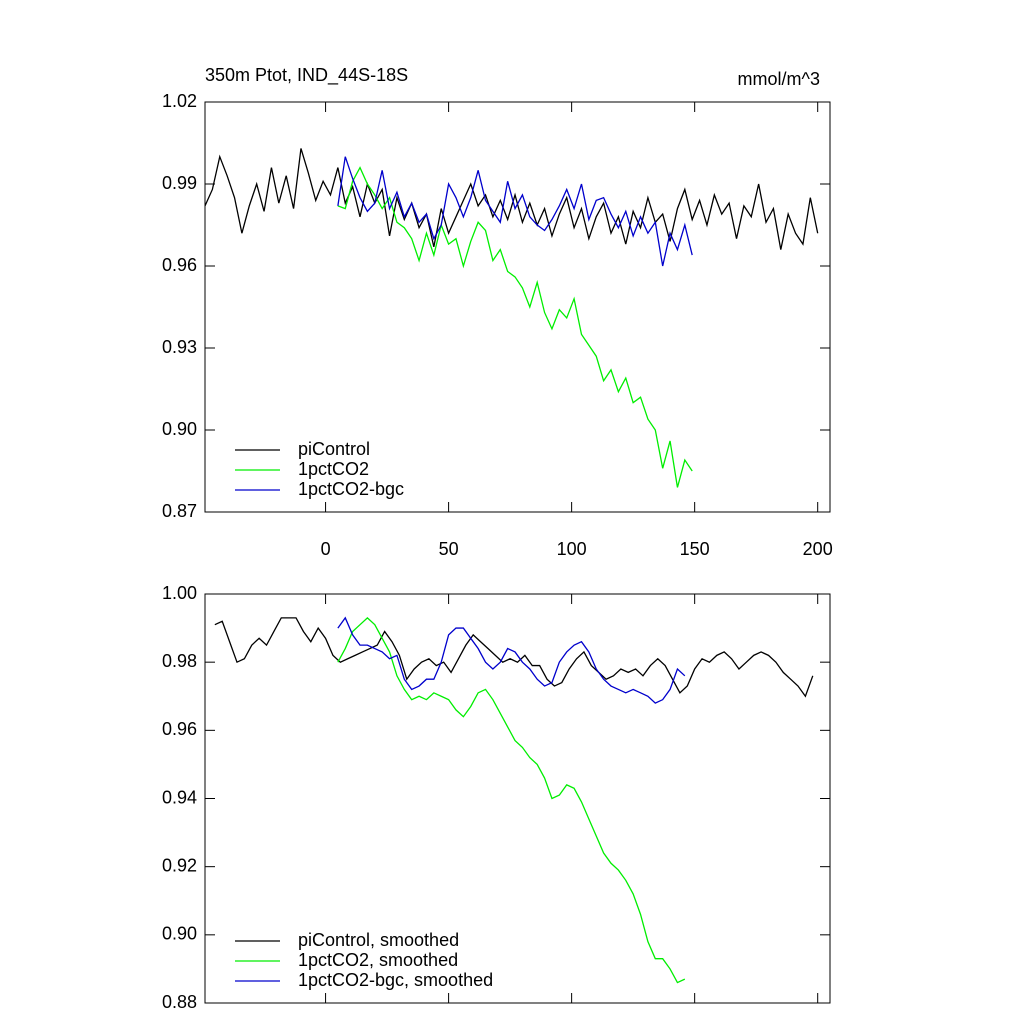 This screenshot has width=1024, height=1024. I want to click on x-tick-label: 200, so click(818, 549).